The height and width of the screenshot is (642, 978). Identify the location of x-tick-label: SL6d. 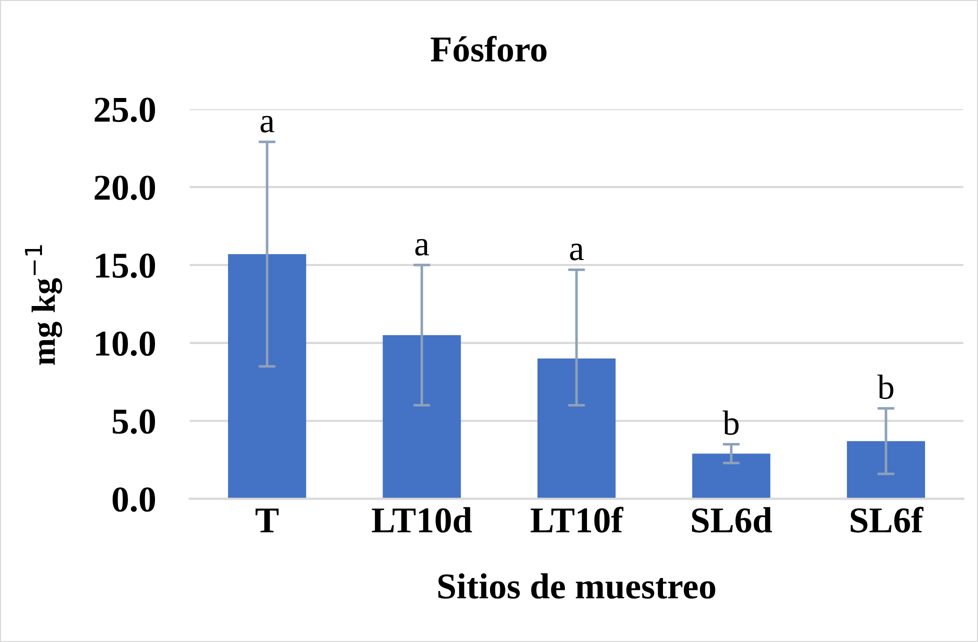
(732, 520).